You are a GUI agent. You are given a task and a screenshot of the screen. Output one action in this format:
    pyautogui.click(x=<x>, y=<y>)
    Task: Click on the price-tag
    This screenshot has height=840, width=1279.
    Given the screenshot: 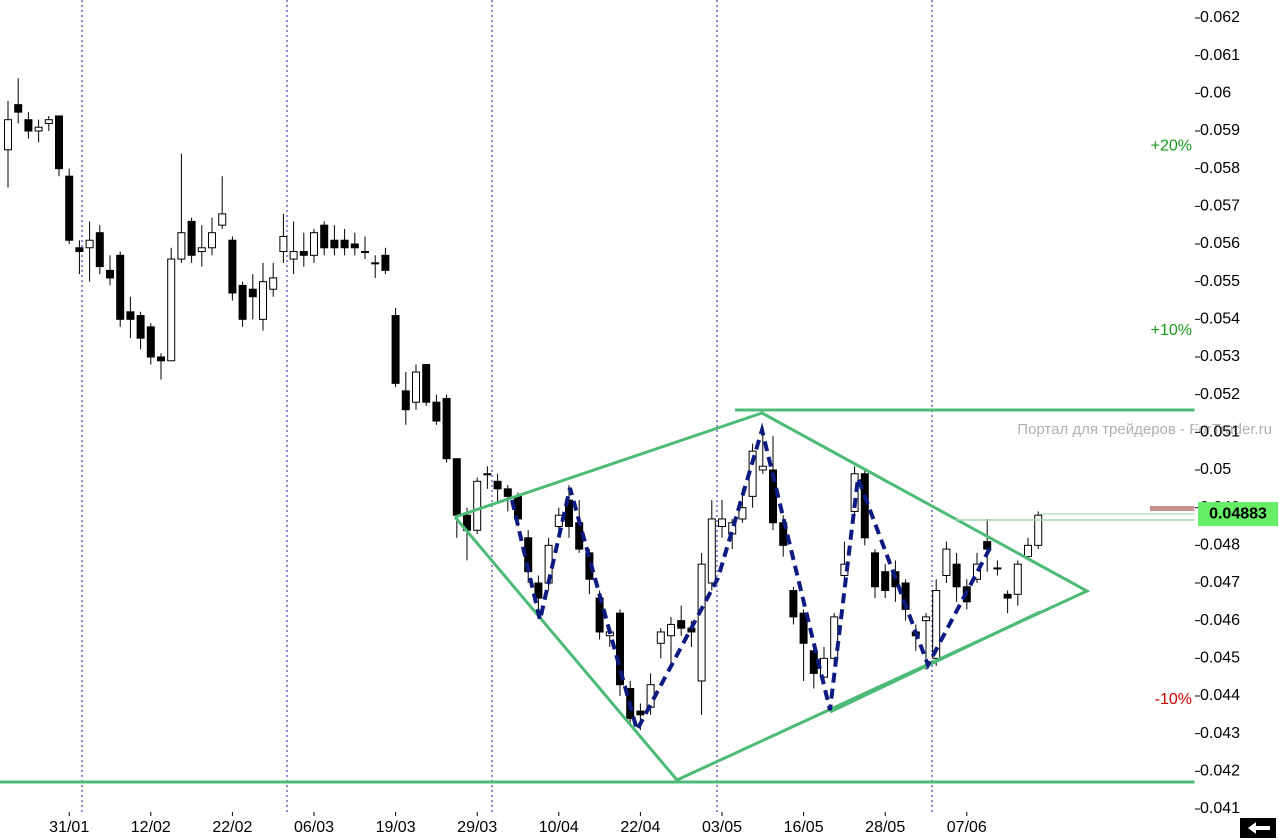 What is the action you would take?
    pyautogui.click(x=1238, y=514)
    